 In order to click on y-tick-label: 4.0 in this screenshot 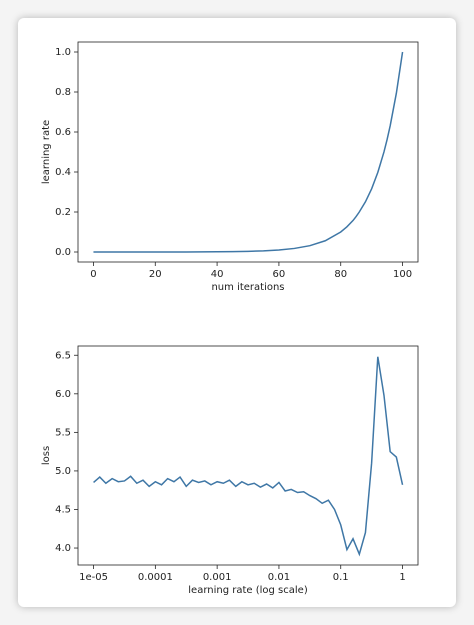, I will do `click(63, 548)`.